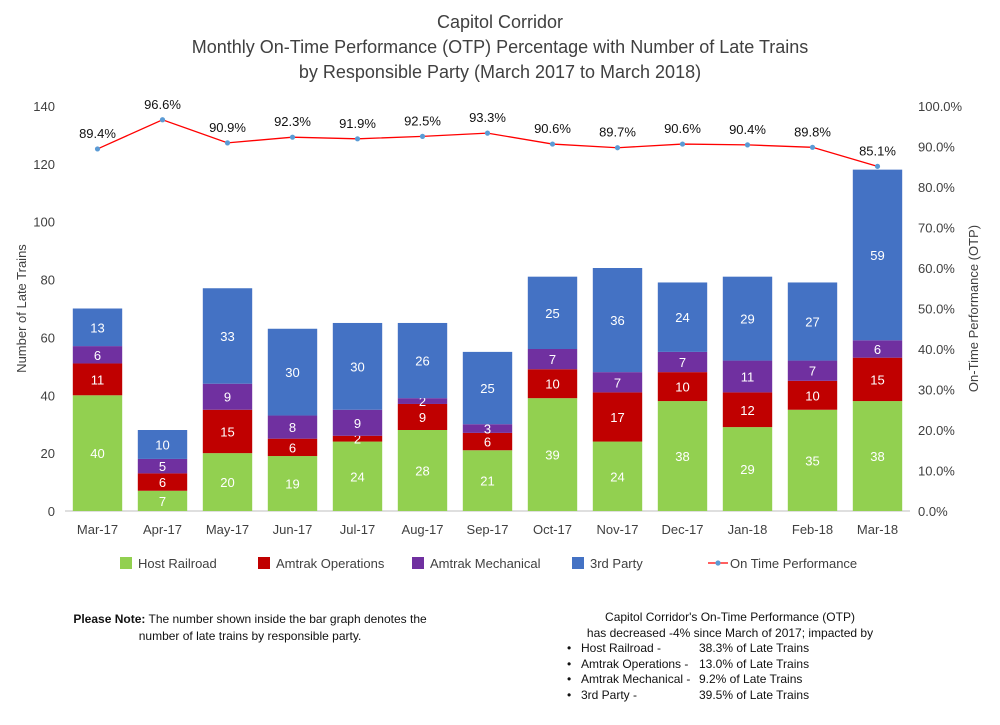 The width and height of the screenshot is (1000, 725). What do you see at coordinates (227, 431) in the screenshot?
I see `bar-data-label: 15` at bounding box center [227, 431].